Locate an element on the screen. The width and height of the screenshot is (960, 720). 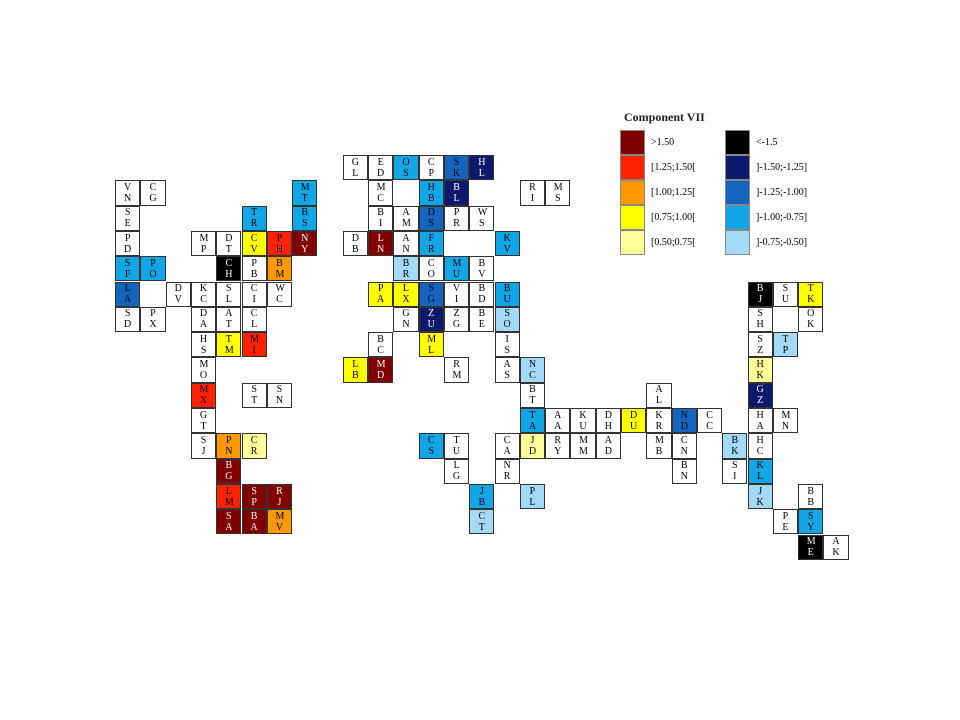
cell: SE is located at coordinates (128, 218).